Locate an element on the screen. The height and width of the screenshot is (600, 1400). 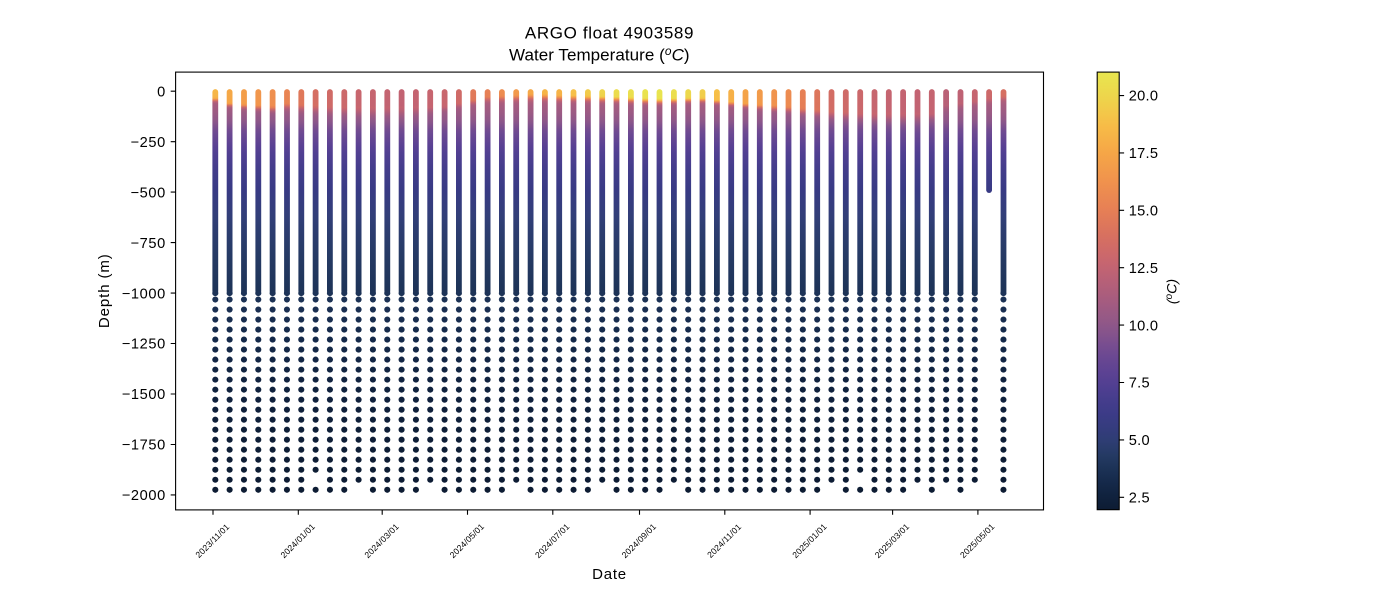
svg-text: 17.5 is located at coordinates (1143, 154).